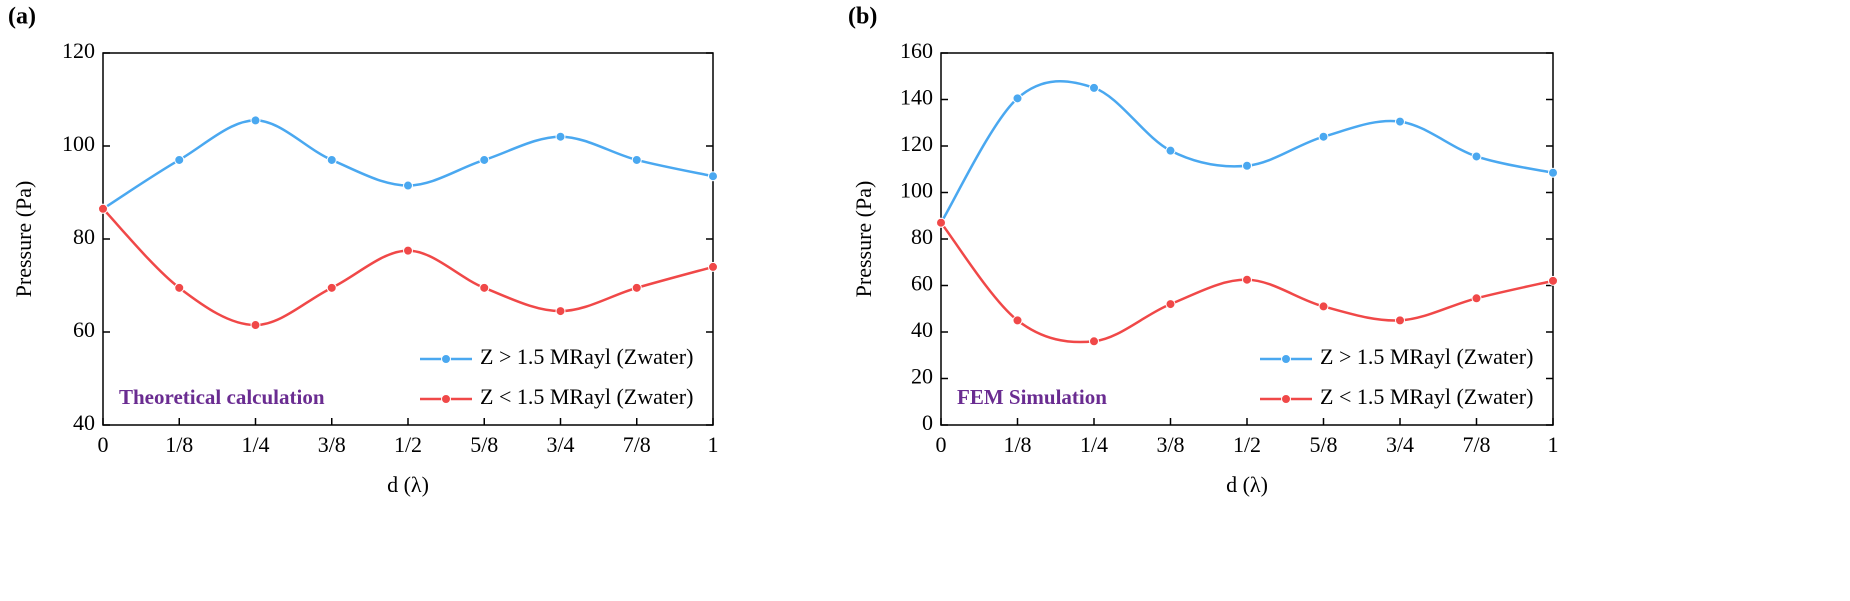 The width and height of the screenshot is (1850, 601). I want to click on panel-label: (a), so click(22, 17).